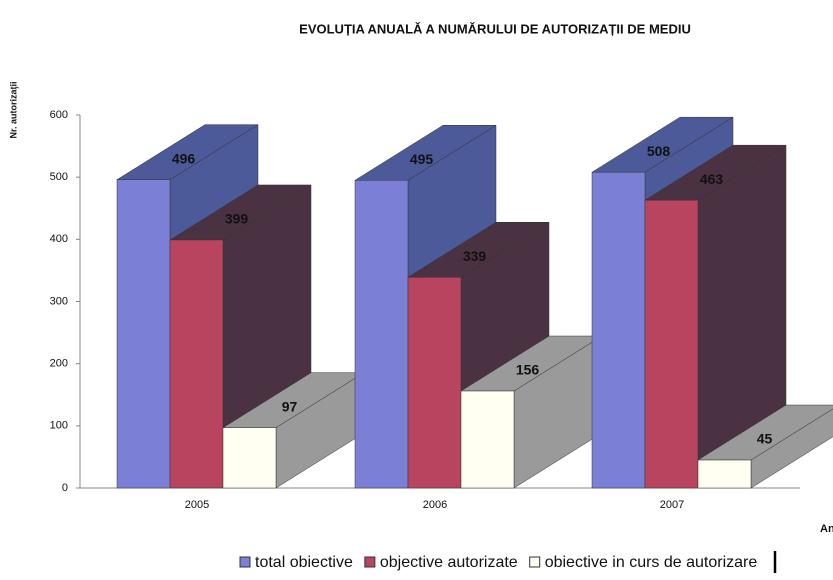  I want to click on x-tick-label: 2006, so click(435, 505).